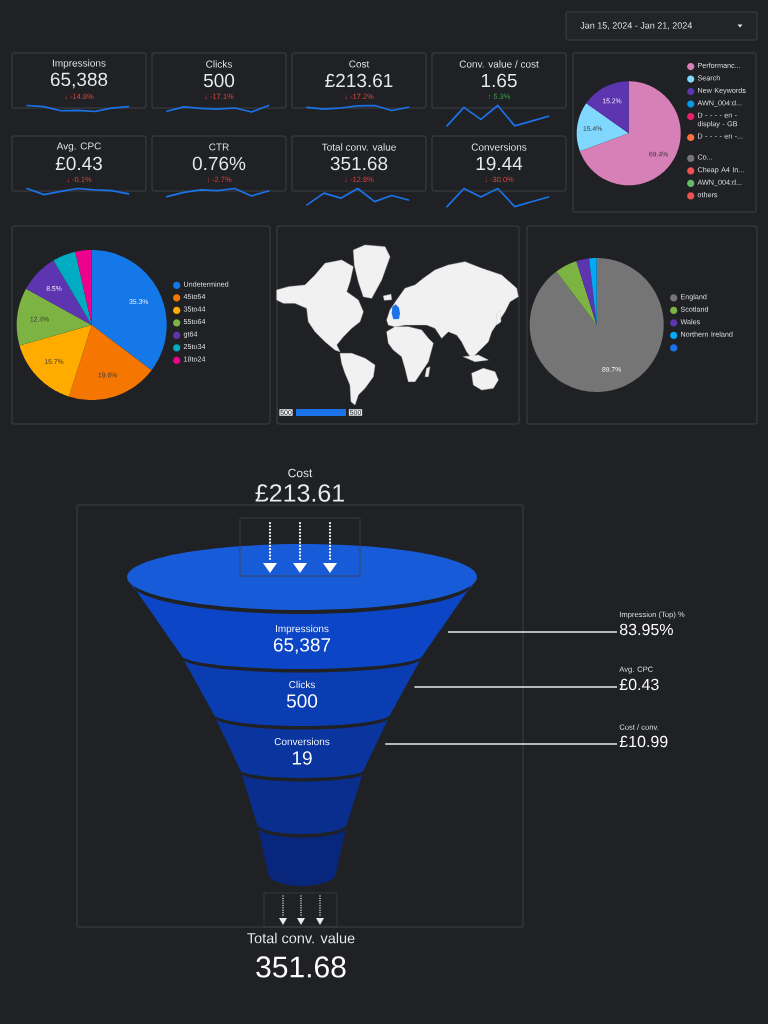 The width and height of the screenshot is (768, 1024). Describe the element at coordinates (359, 80) in the screenshot. I see `chart-subtitle: £213.61` at that location.